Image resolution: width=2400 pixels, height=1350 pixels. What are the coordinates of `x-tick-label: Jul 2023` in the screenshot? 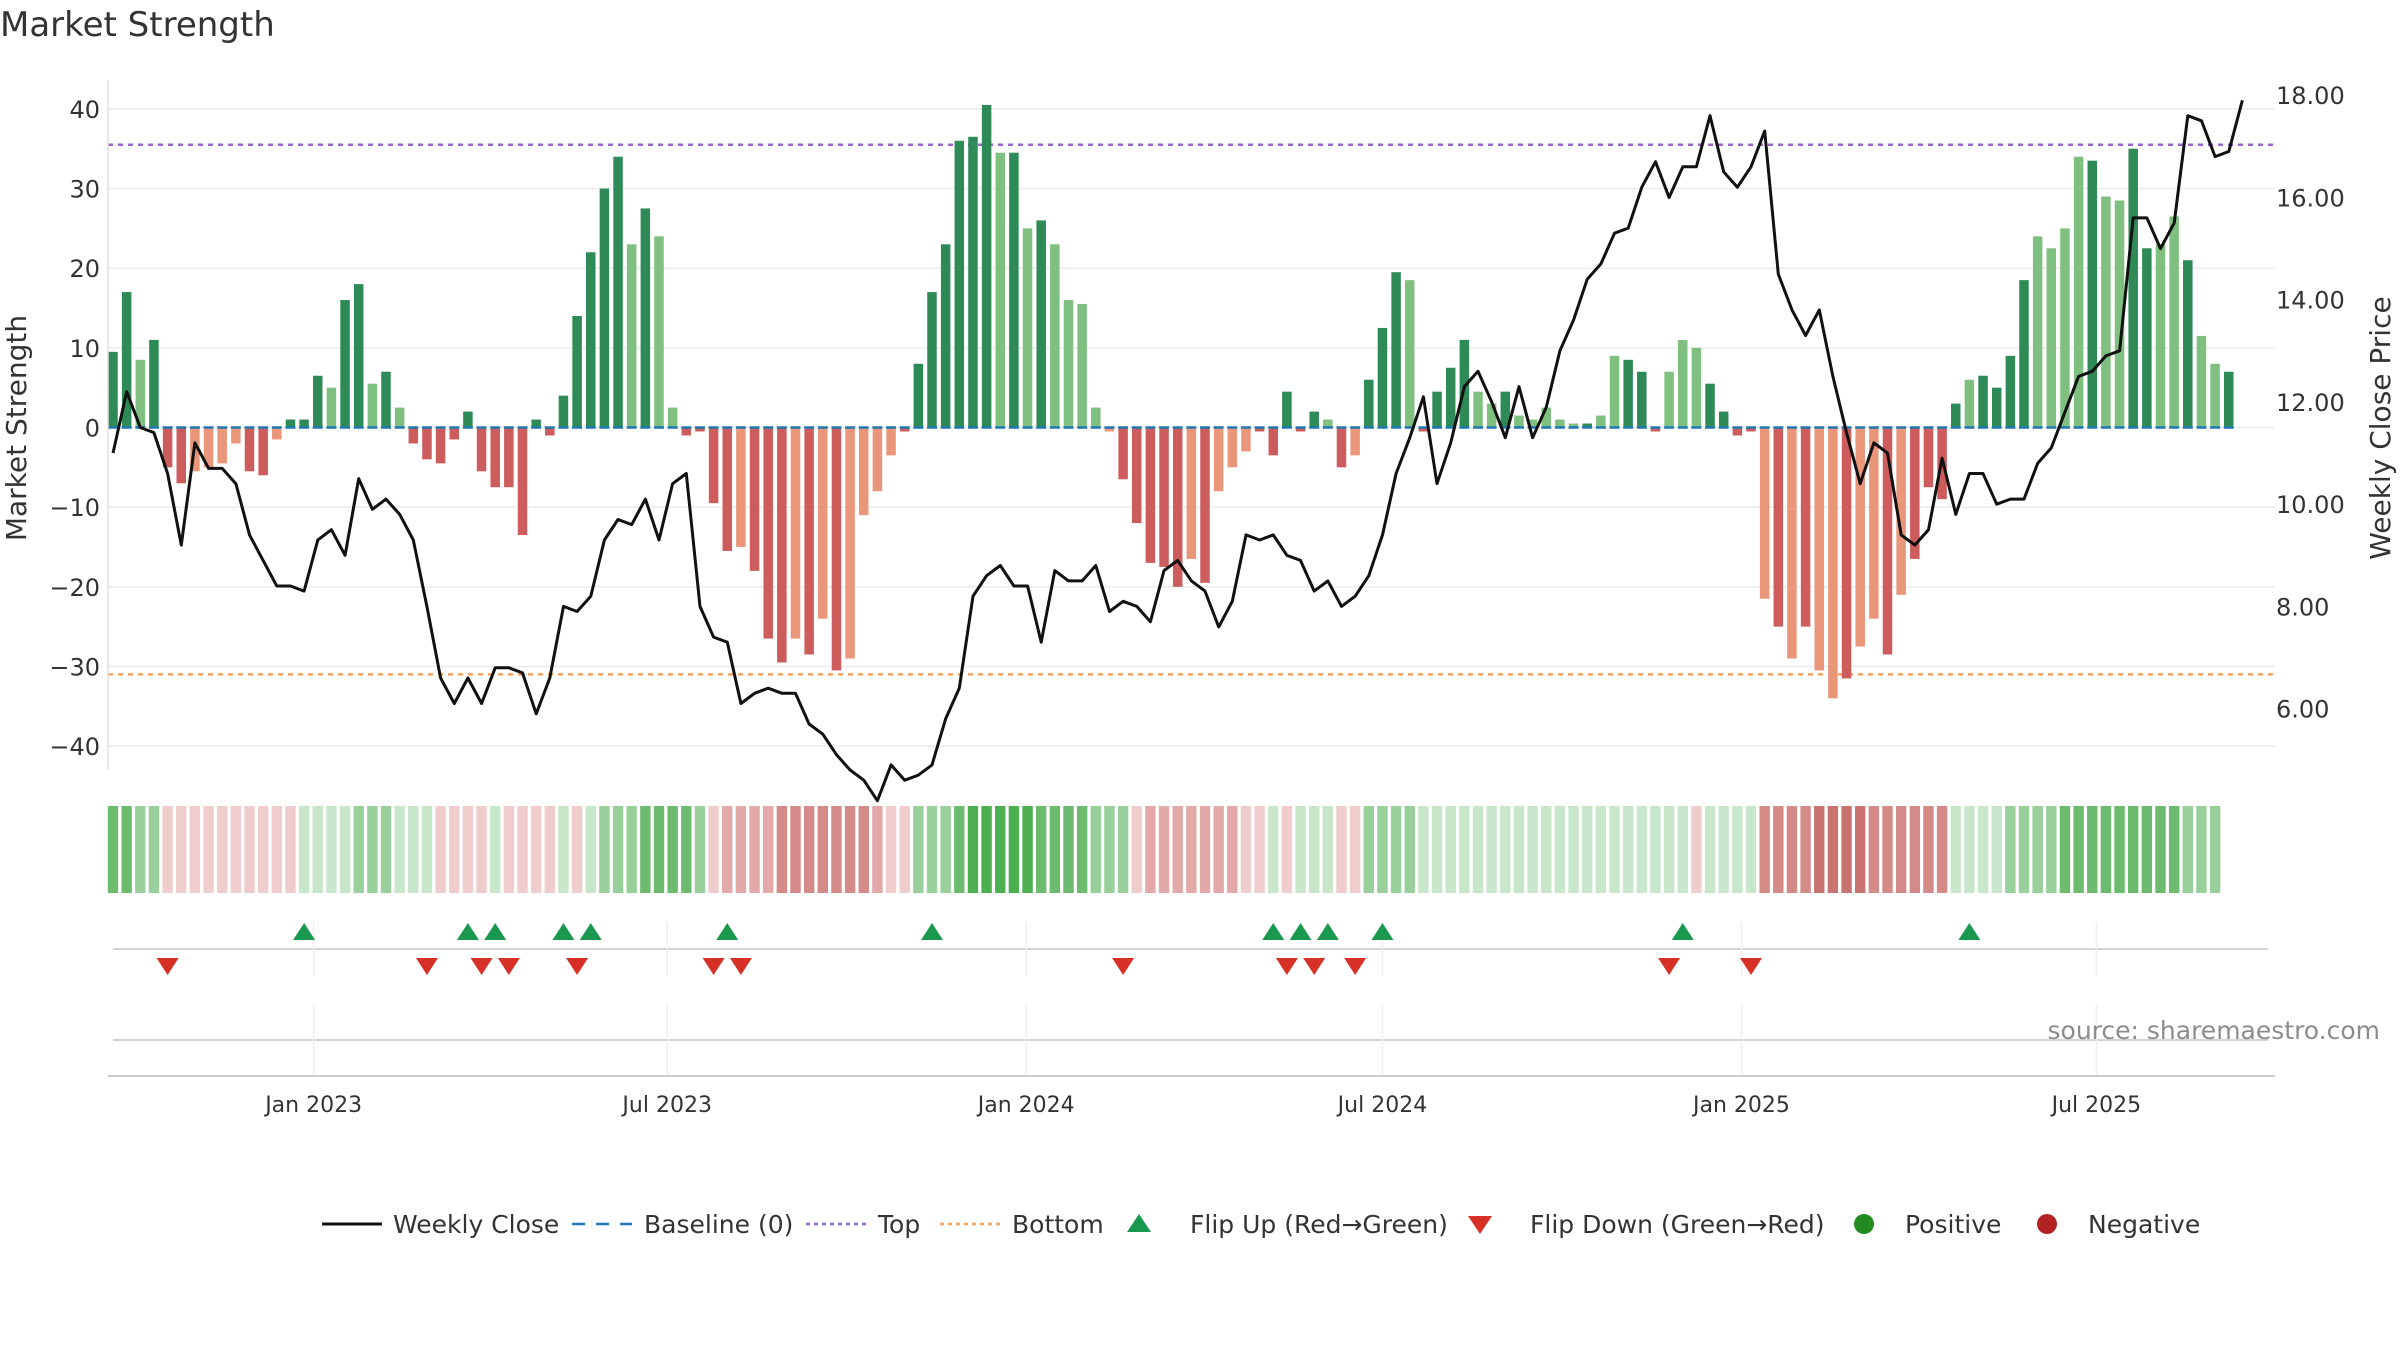 It's located at (666, 1105).